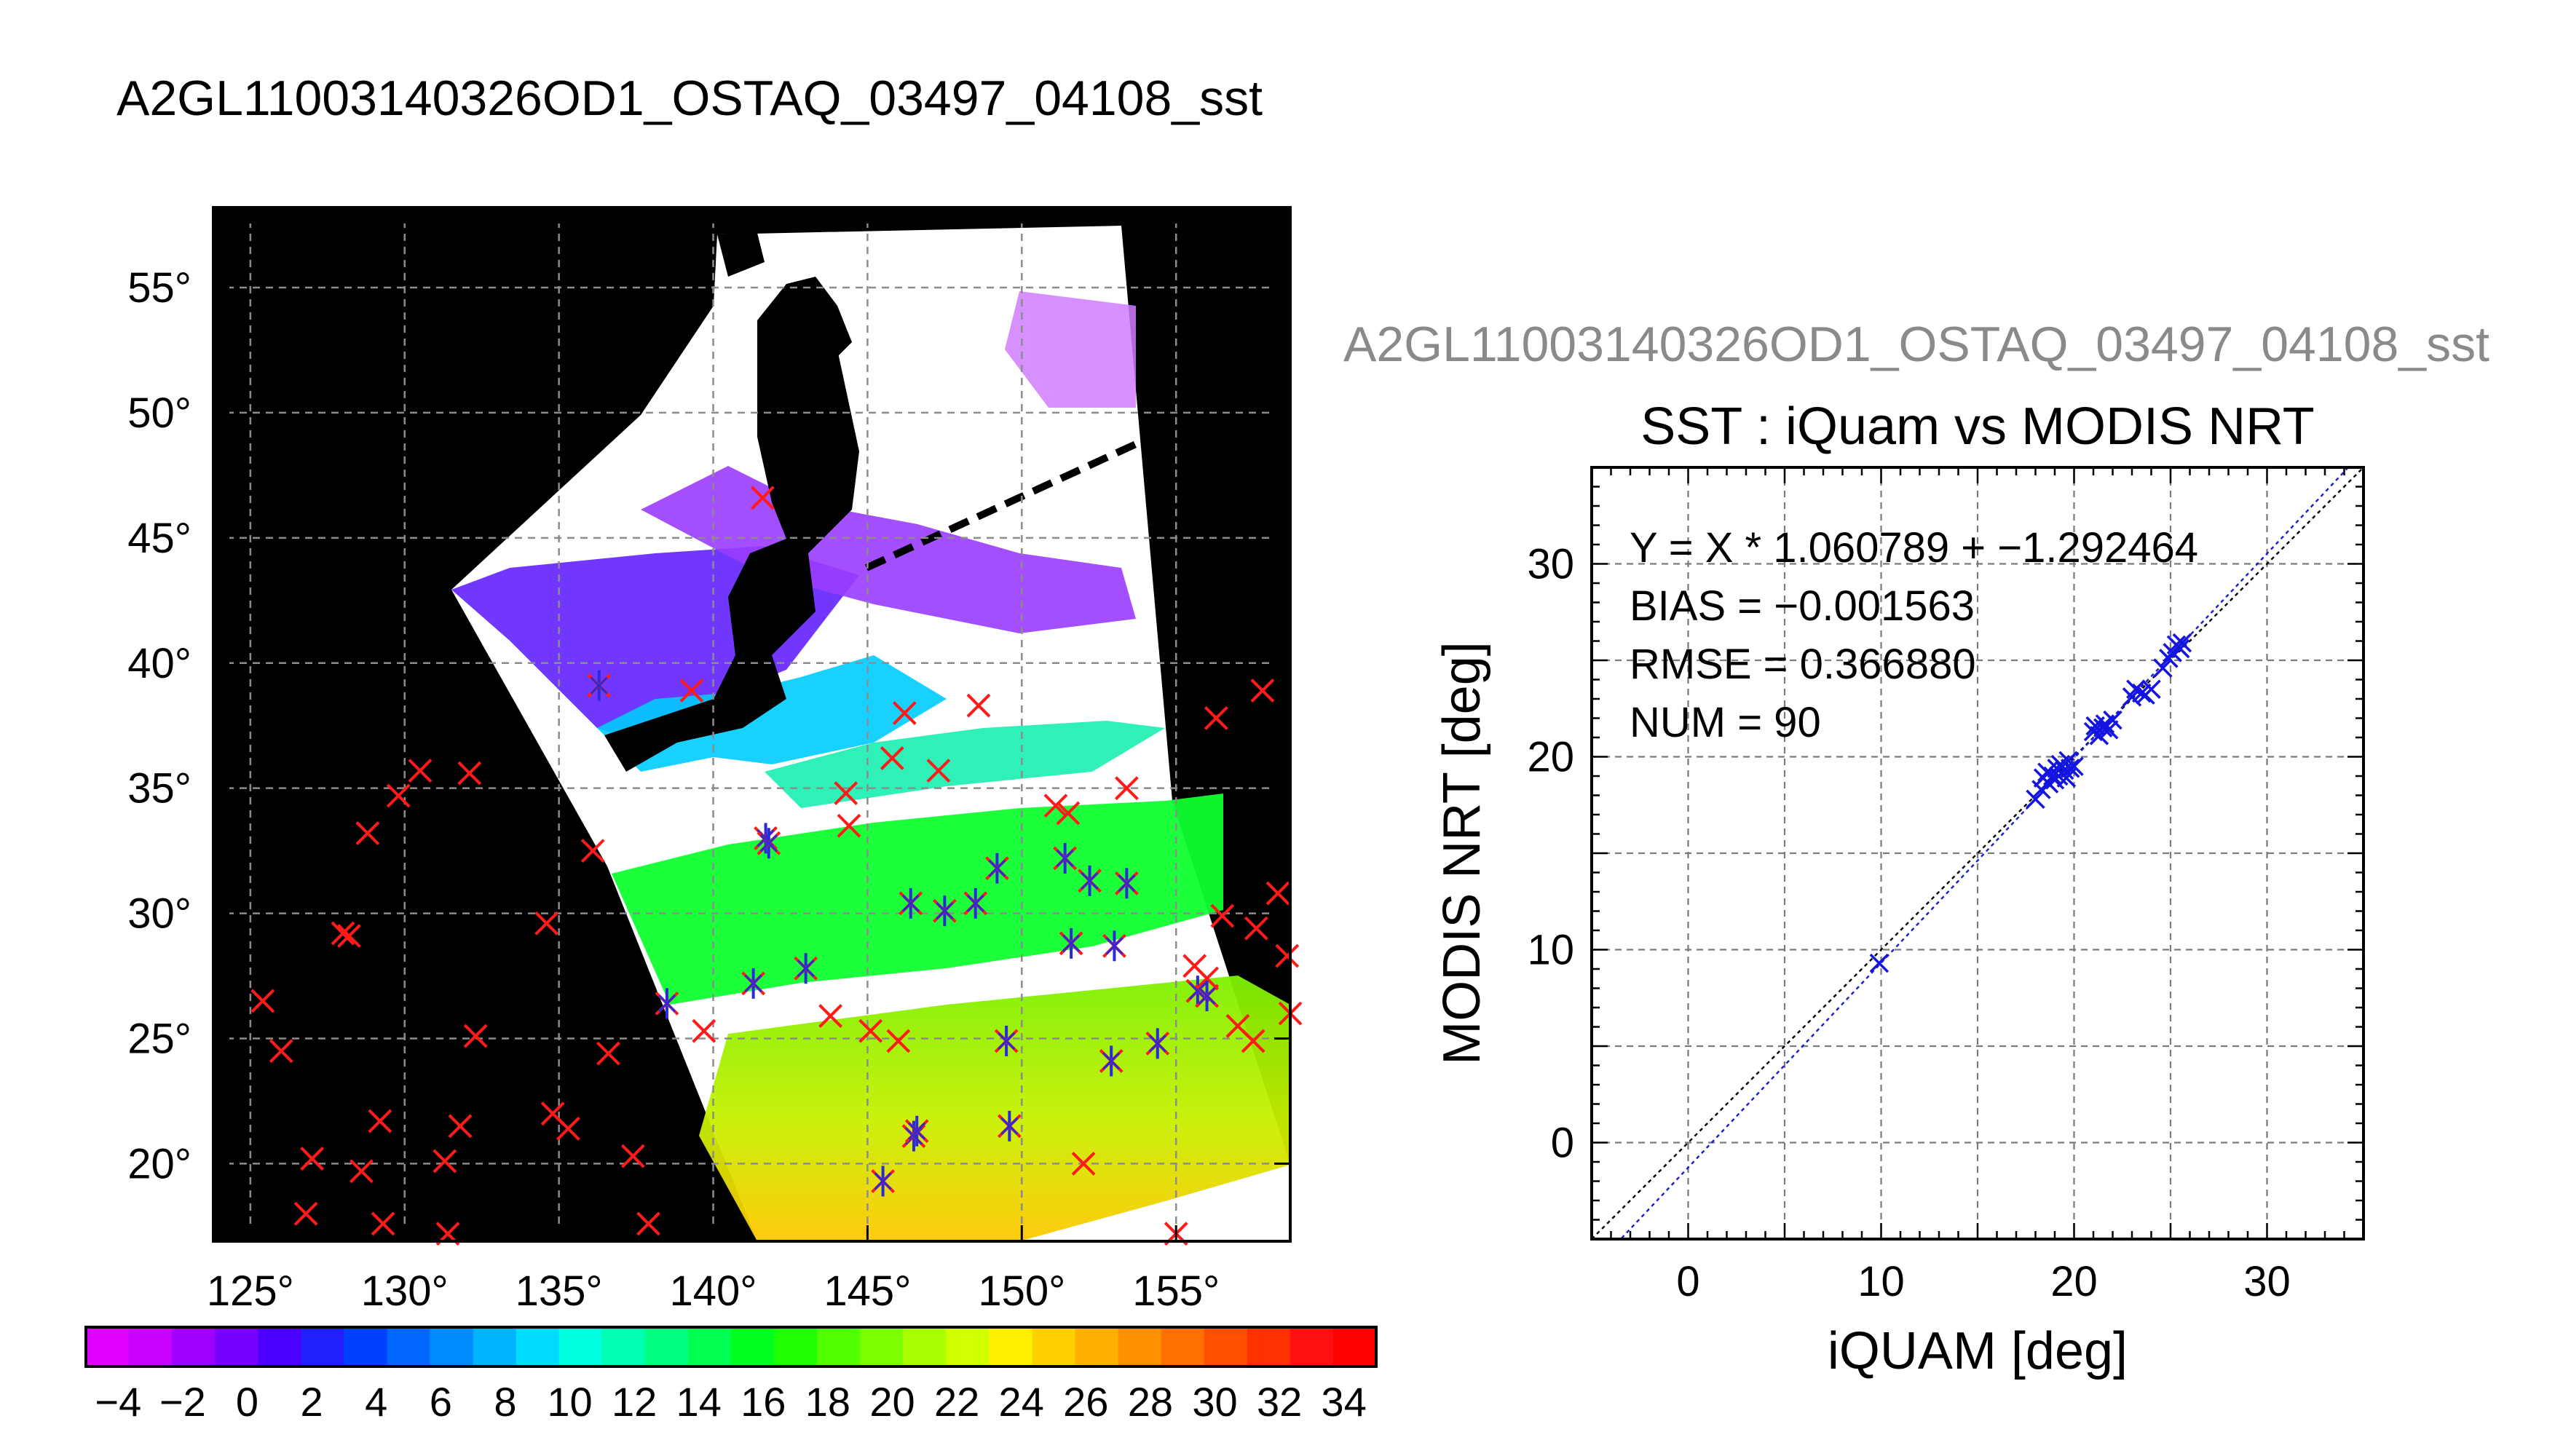 This screenshot has height=1456, width=2555. I want to click on map-lat-label: 20°, so click(159, 1163).